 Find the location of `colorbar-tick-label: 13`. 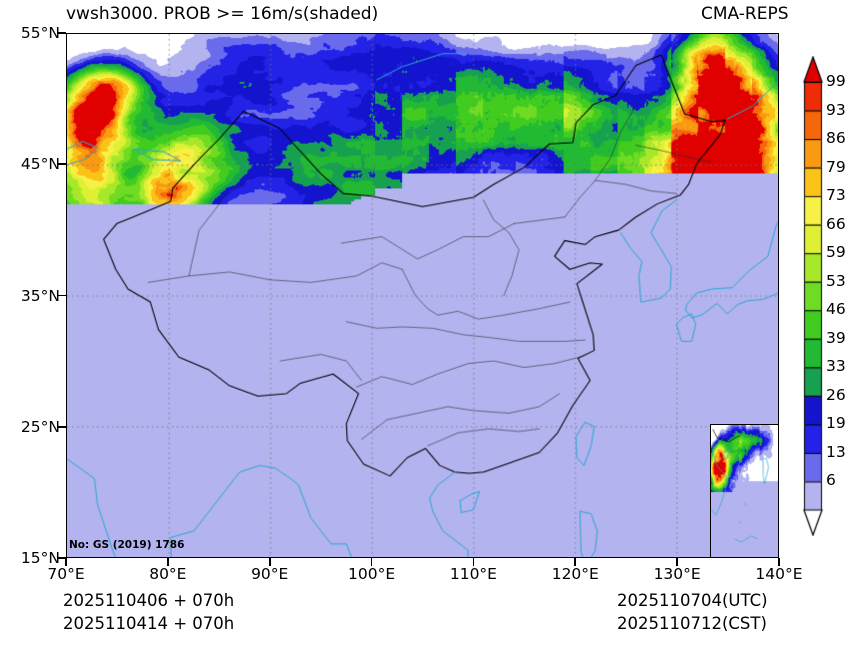

colorbar-tick-label: 13 is located at coordinates (836, 451).